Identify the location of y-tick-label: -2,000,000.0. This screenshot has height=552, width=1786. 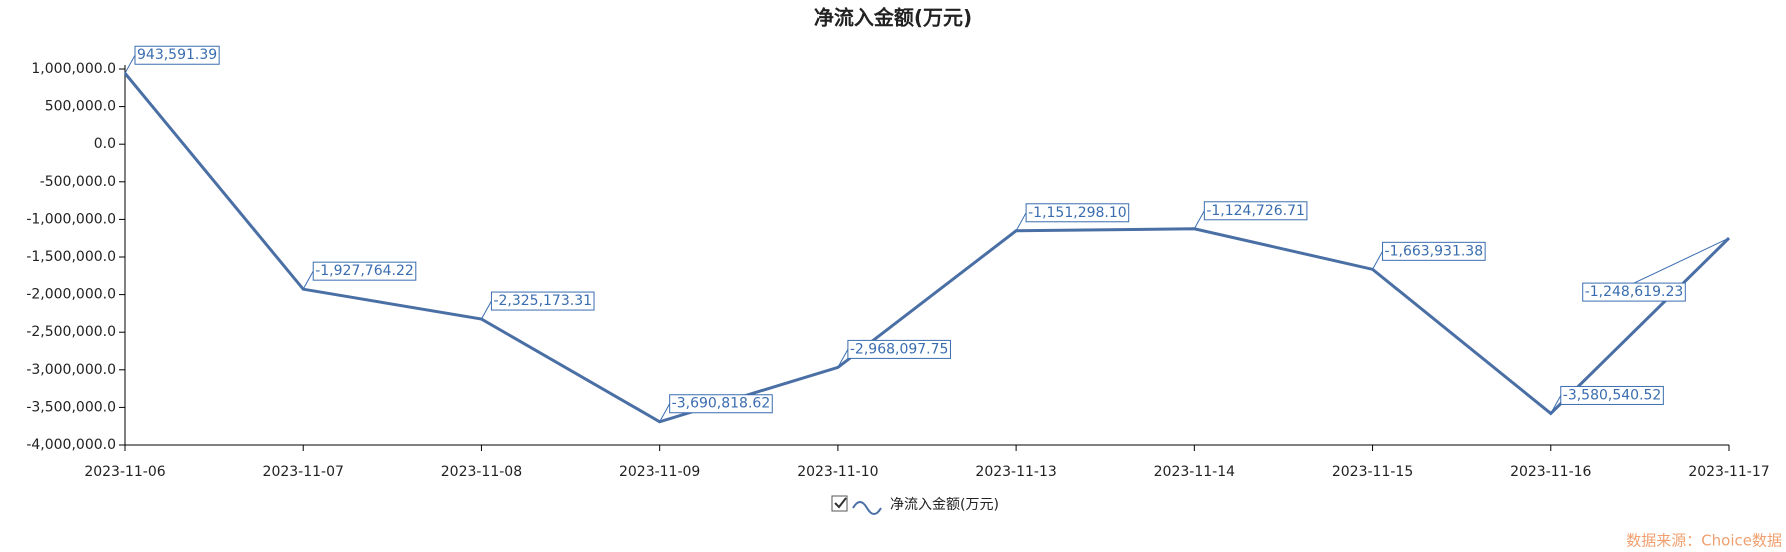
(71, 295).